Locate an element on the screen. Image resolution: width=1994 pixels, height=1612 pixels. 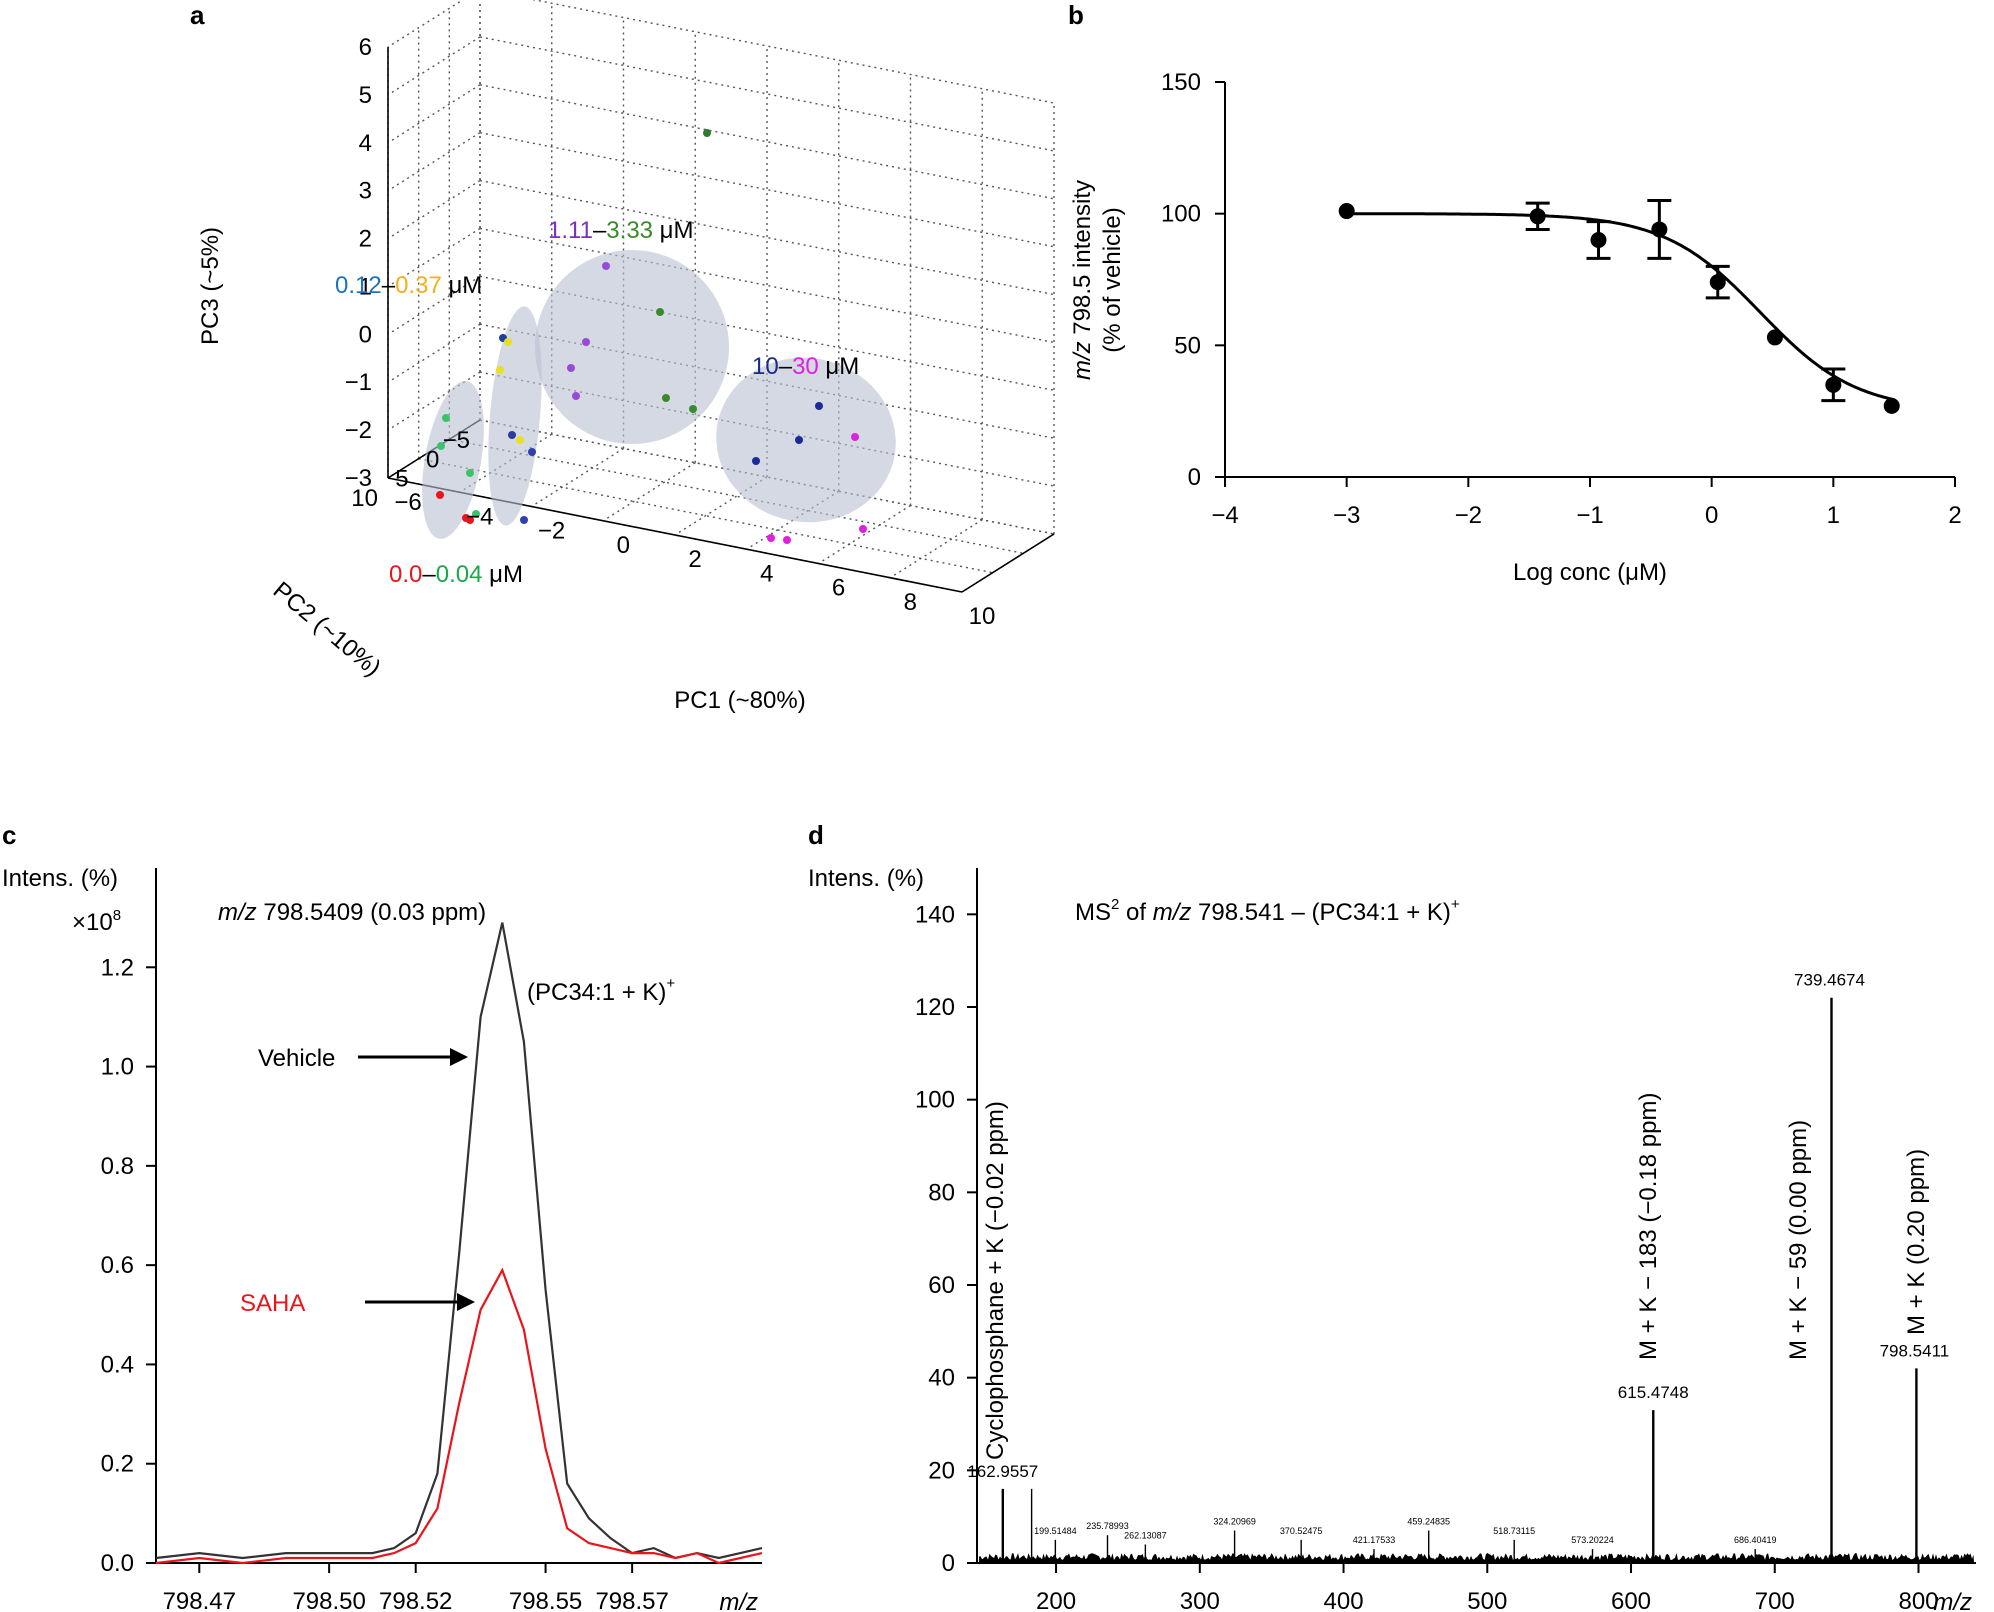
z-tick-label: −1 is located at coordinates (358, 382).